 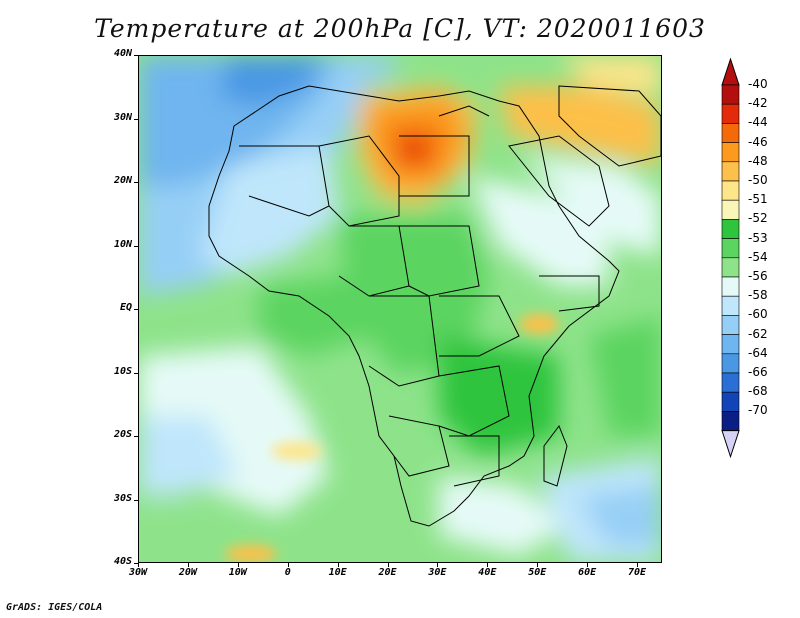 I want to click on colorbar-label: -51, so click(x=758, y=199).